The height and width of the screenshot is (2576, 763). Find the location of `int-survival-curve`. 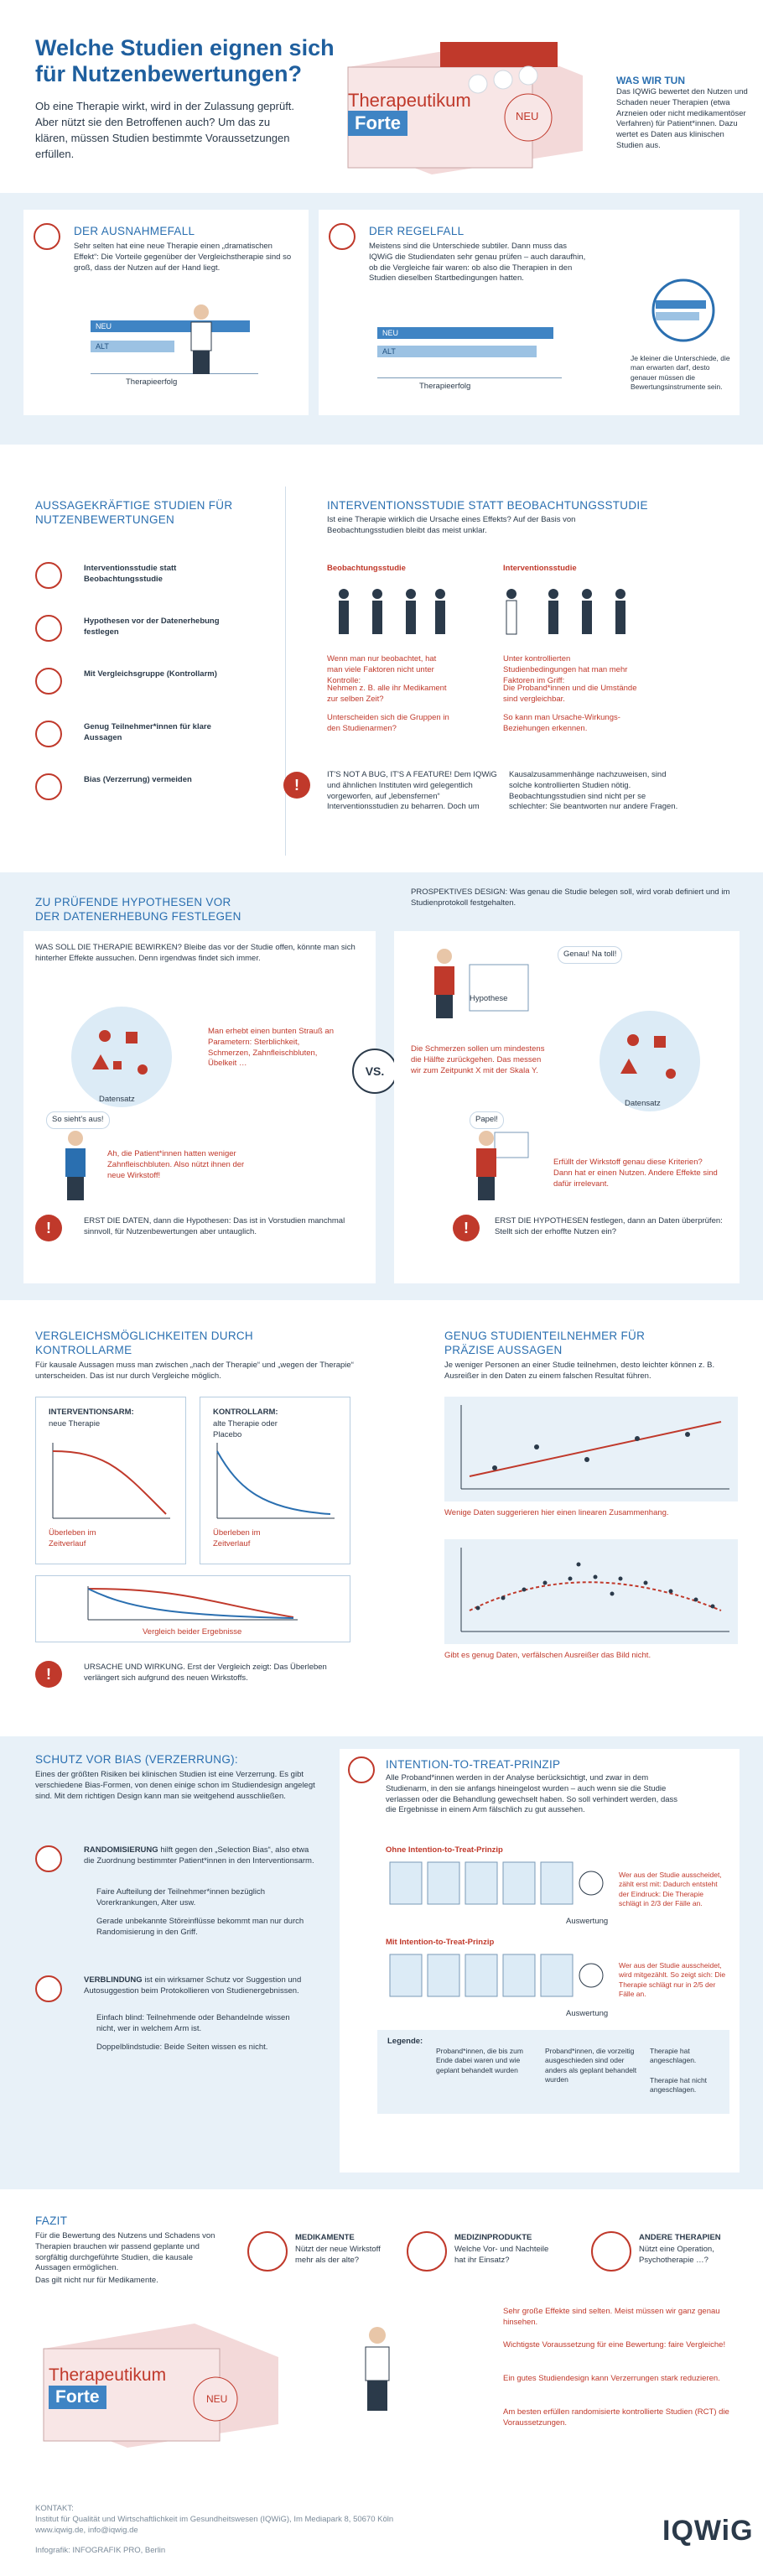

int-survival-curve is located at coordinates (111, 1481).